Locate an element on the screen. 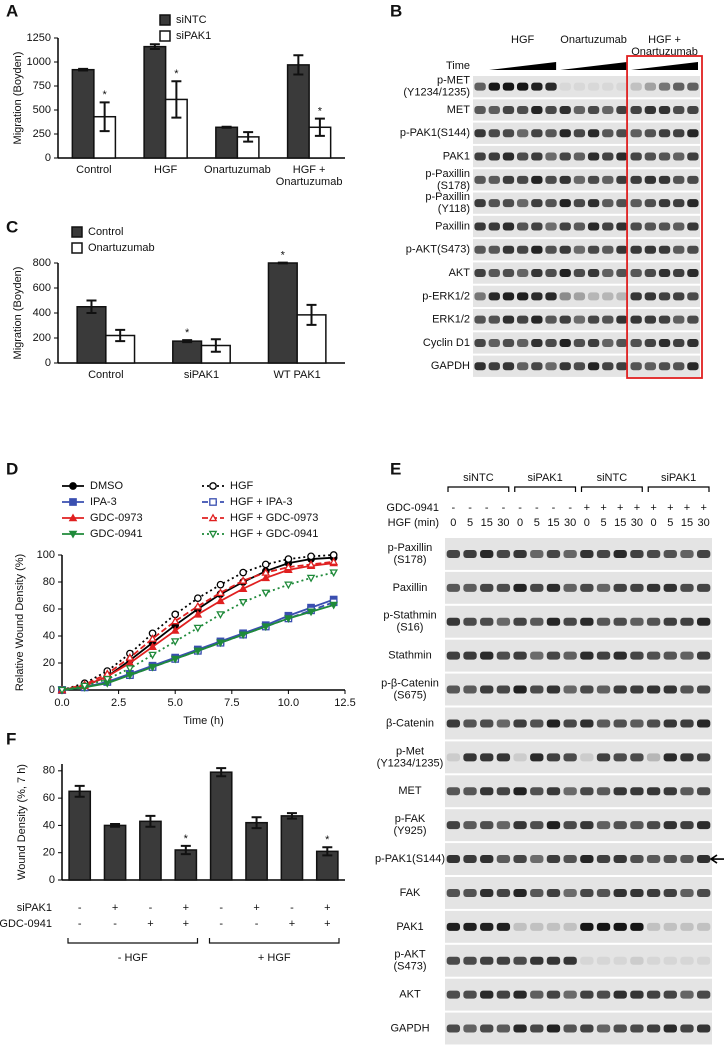  row-label: ERK1/2 is located at coordinates (451, 320).